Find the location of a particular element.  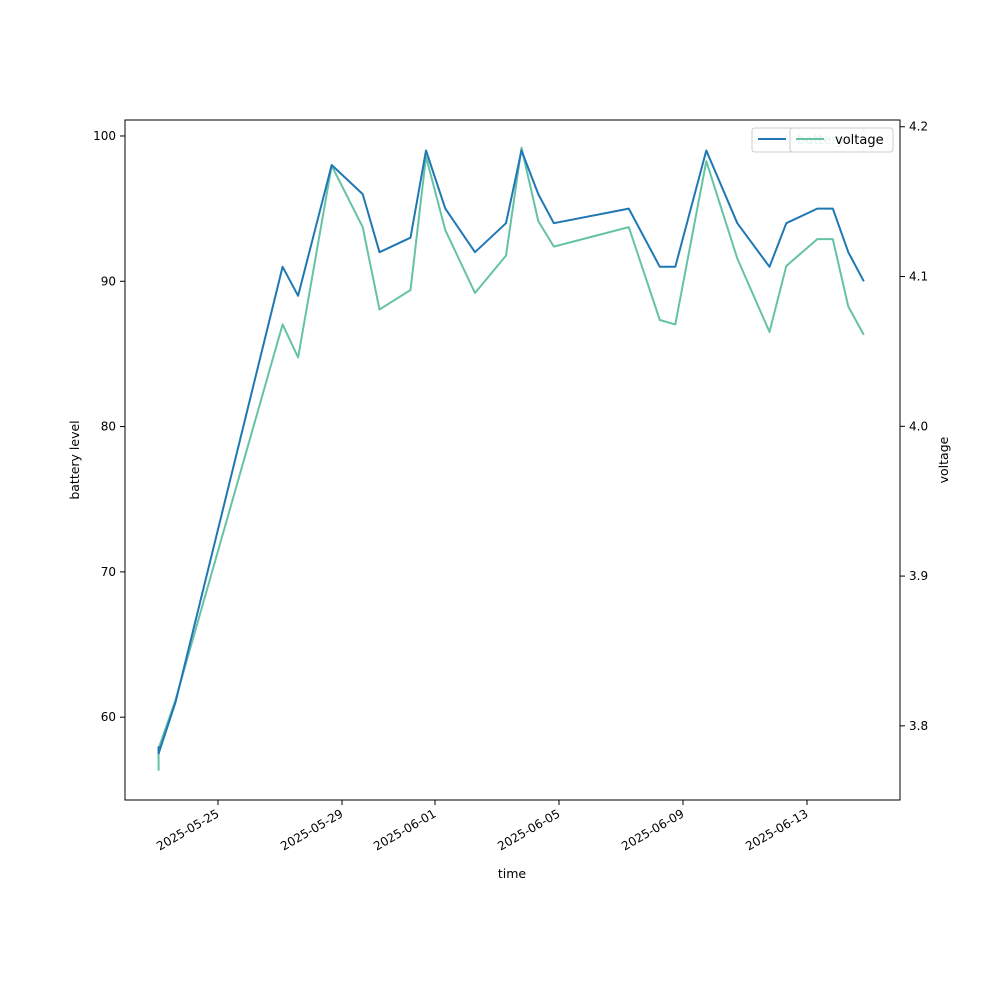

y-axis-label: battery level is located at coordinates (74, 459).